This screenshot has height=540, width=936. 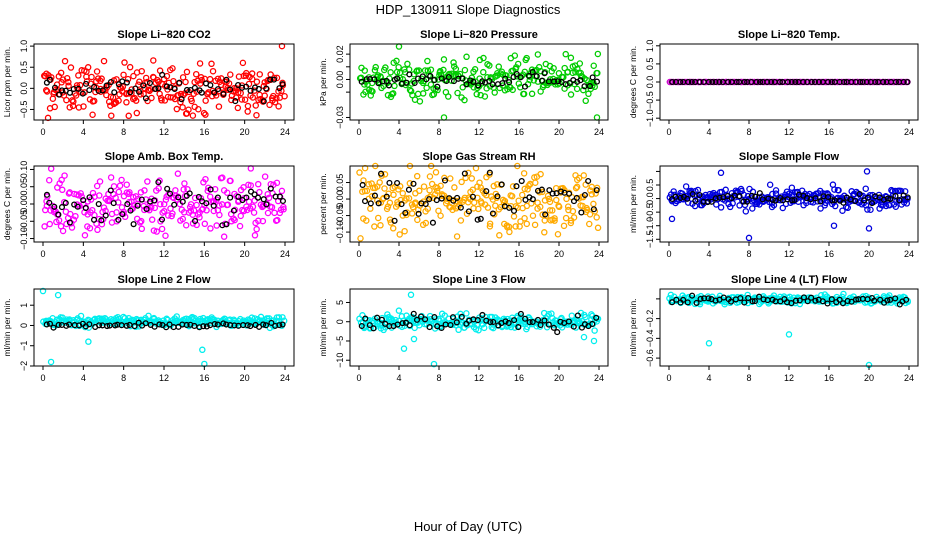 I want to click on x-tick-label: 12, so click(x=789, y=254).